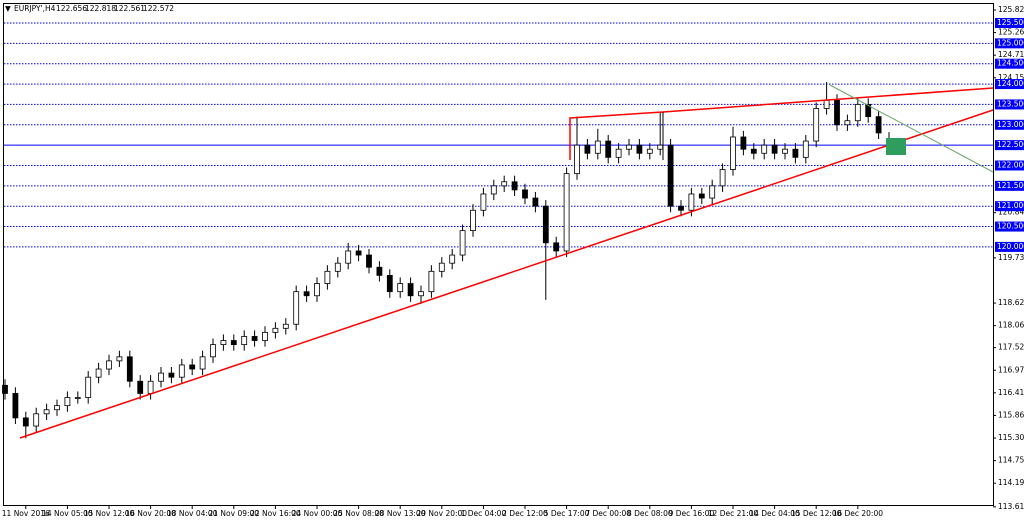  I want to click on x-tick-label: 15 Nov 12:00, so click(109, 513).